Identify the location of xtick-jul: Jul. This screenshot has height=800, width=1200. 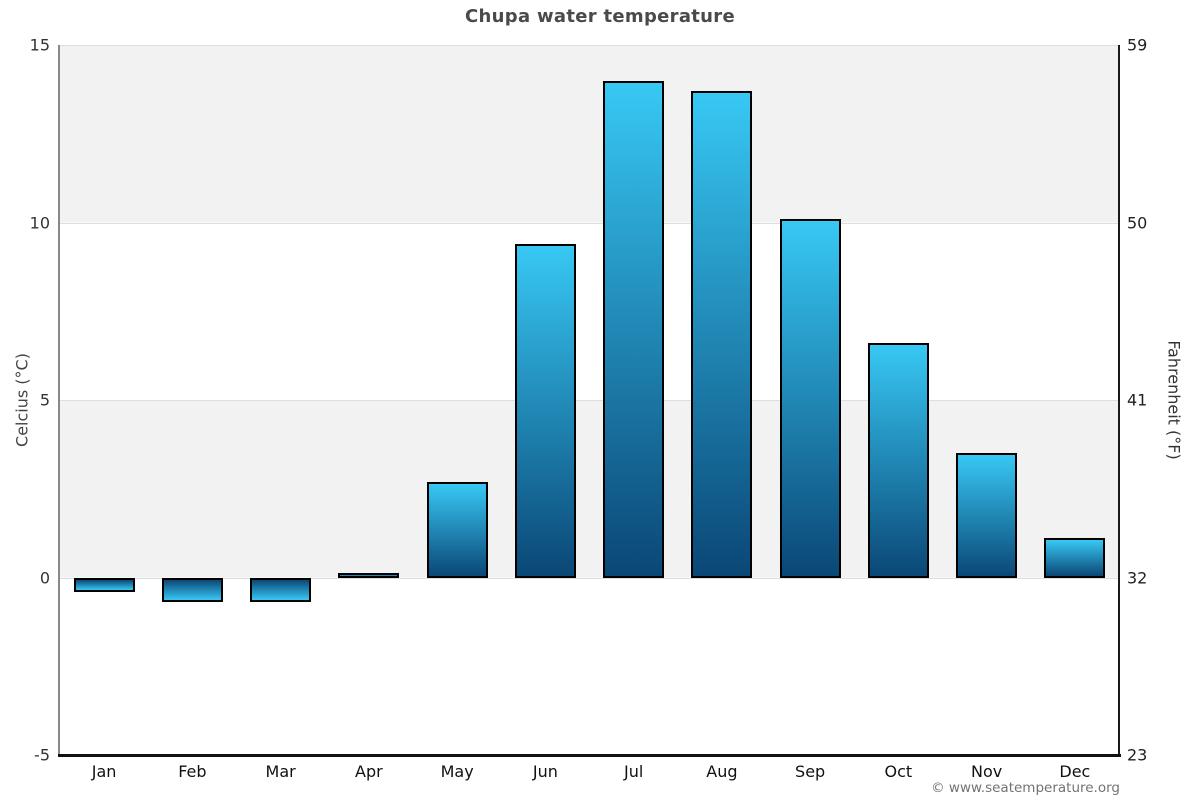
(633, 771).